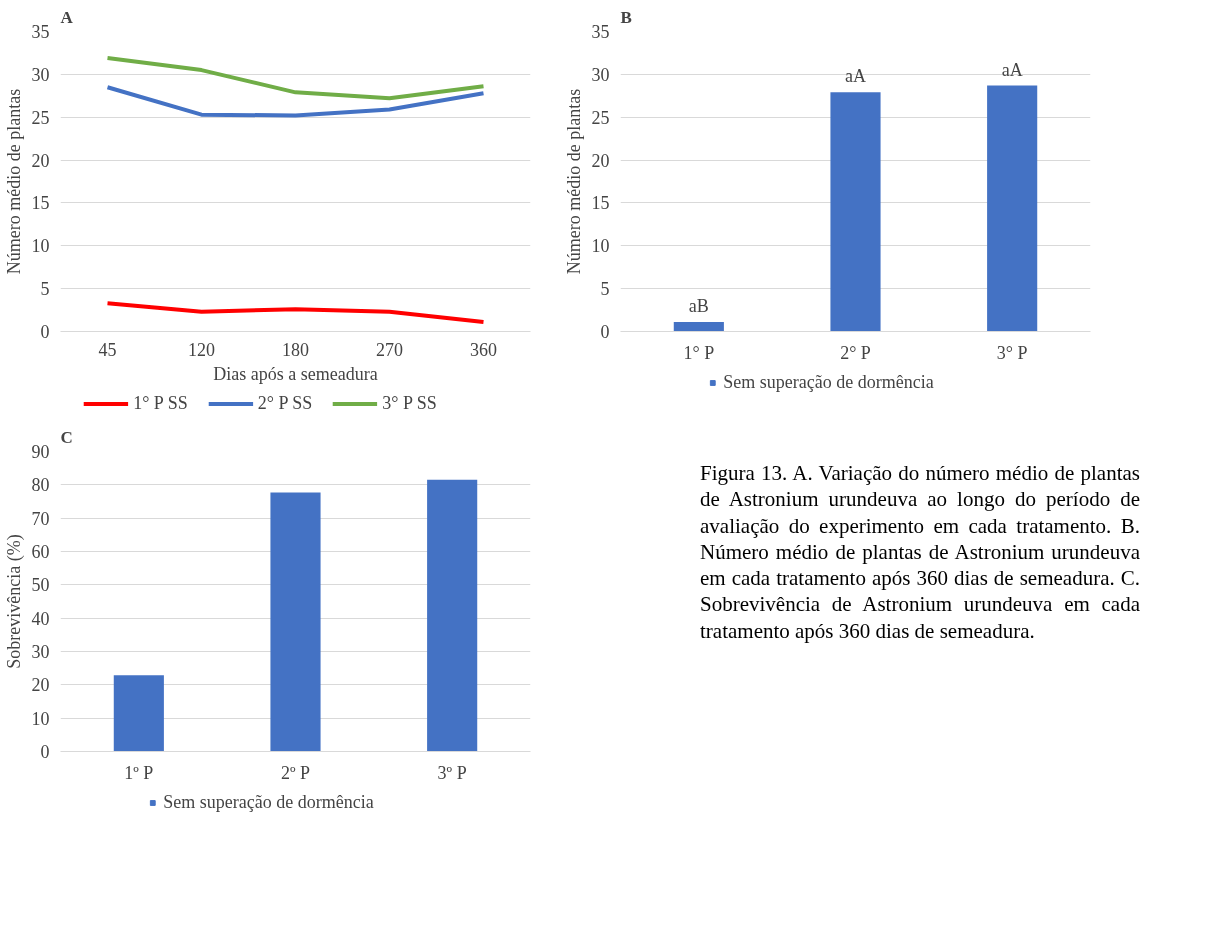 The image size is (1215, 933). What do you see at coordinates (626, 17) in the screenshot?
I see `chart-title: B` at bounding box center [626, 17].